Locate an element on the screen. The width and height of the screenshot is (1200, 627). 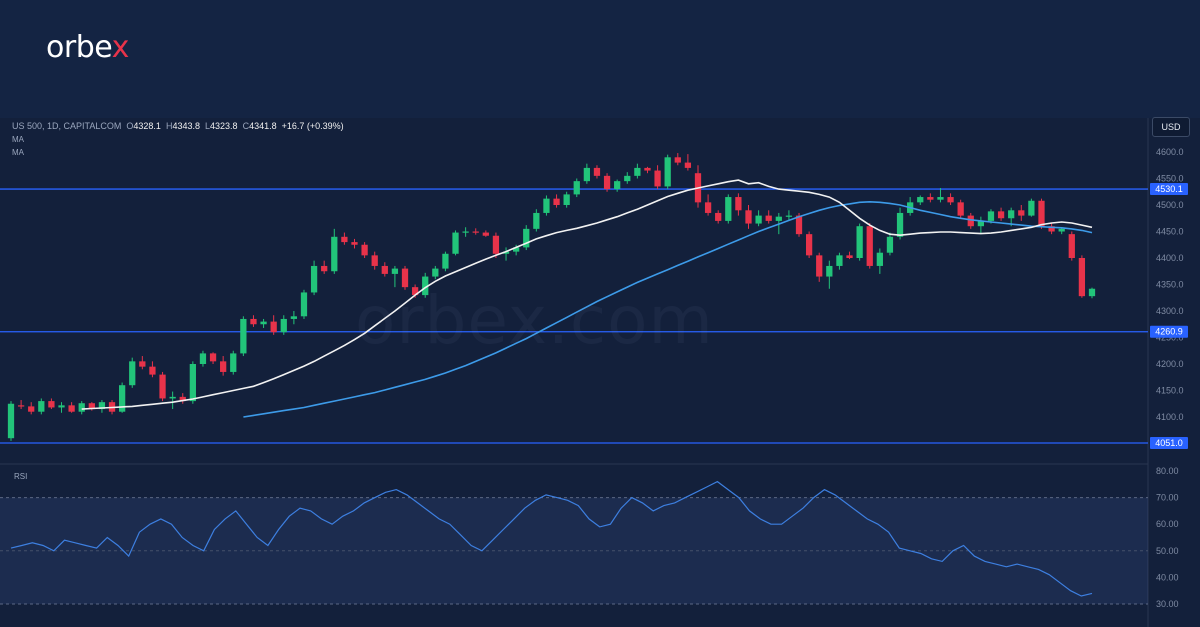
level-price-label: 4260.9 is located at coordinates (1169, 332).